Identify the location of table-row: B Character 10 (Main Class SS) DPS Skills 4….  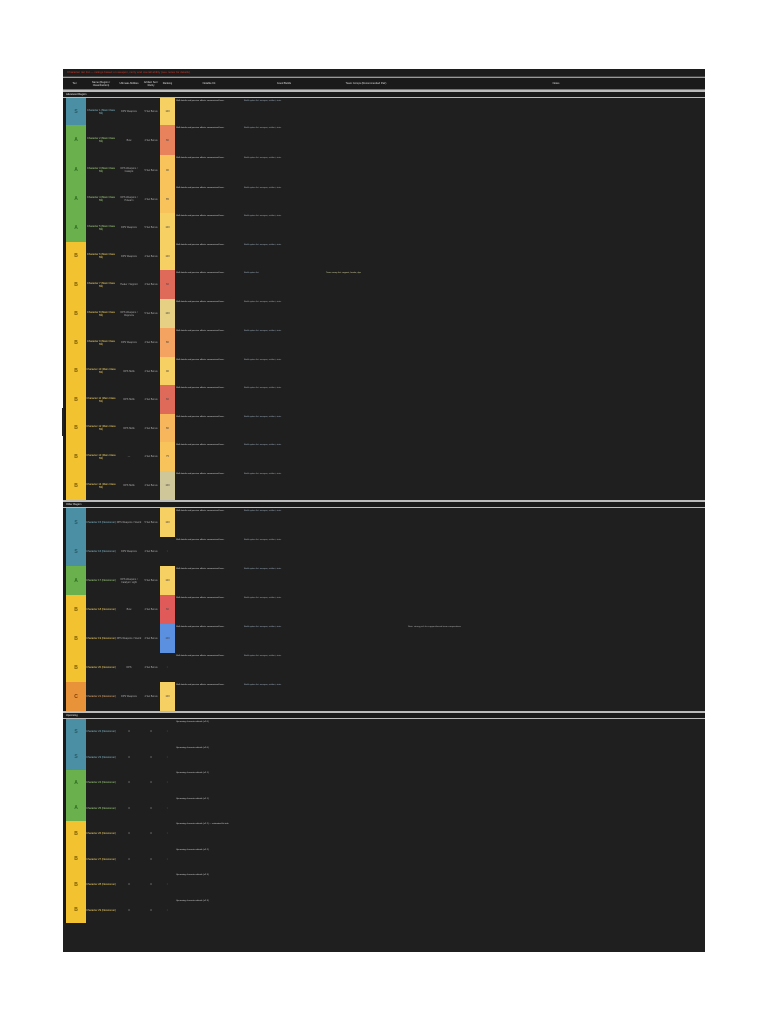
(384, 371).